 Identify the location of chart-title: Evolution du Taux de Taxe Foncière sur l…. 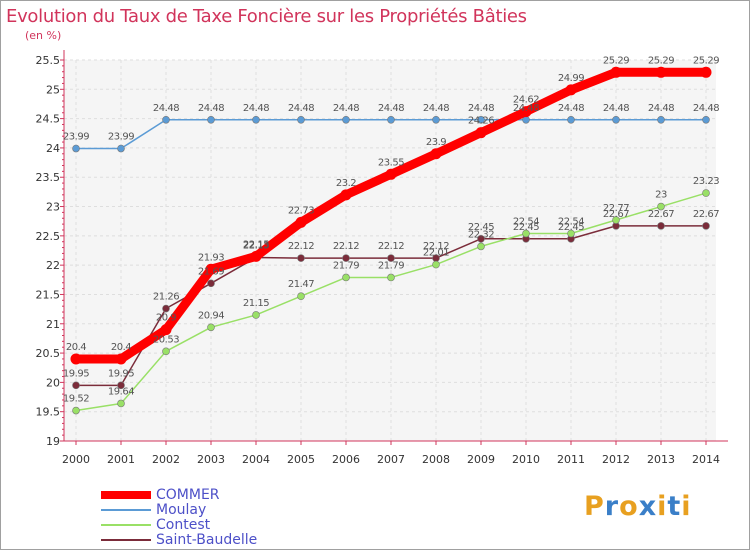
(266, 16).